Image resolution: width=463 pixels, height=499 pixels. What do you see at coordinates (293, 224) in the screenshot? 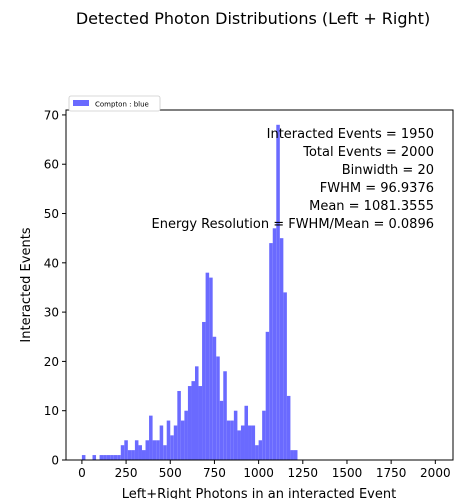
I see `stats-annotation: Energy Resolution = FWHM/Mean = 0.0896` at bounding box center [293, 224].